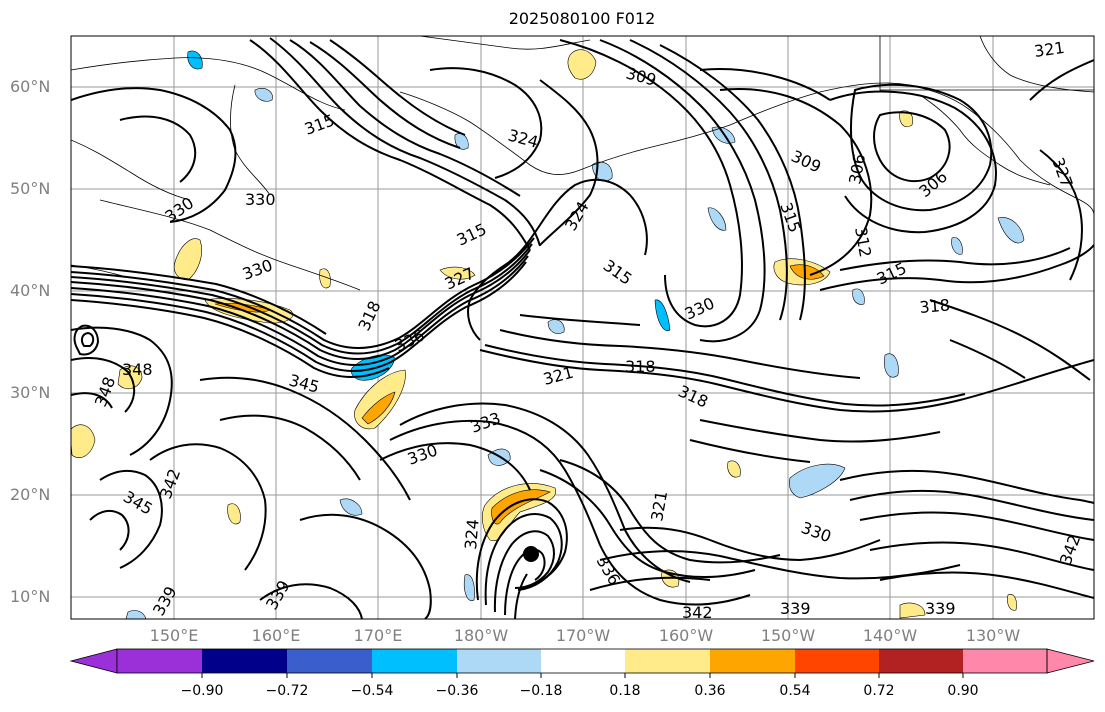  I want to click on lat-label-30n: 30°N, so click(30, 392).